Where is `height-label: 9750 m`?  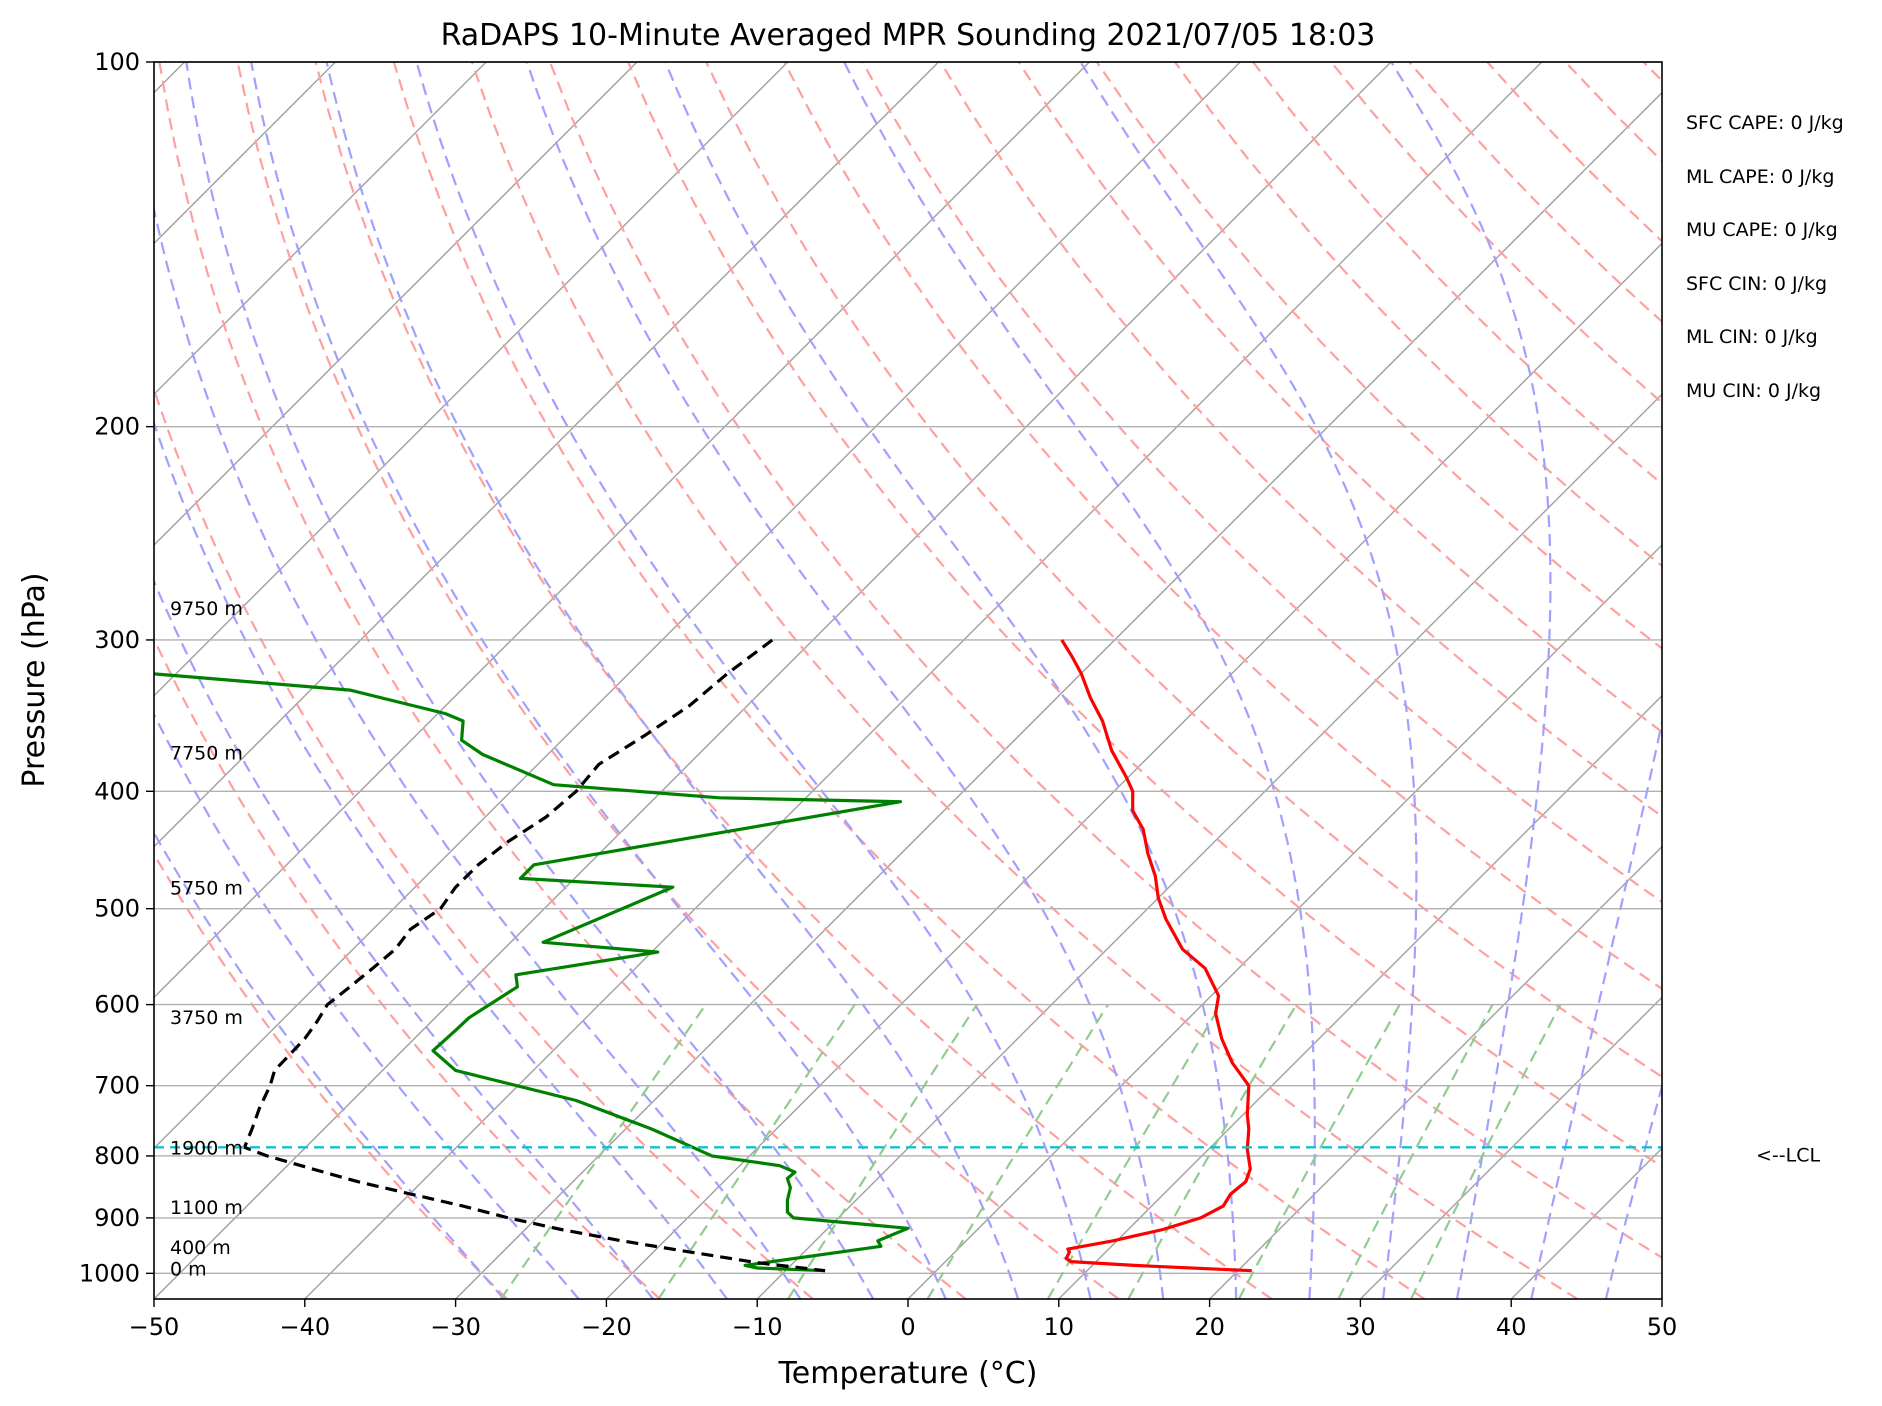 height-label: 9750 m is located at coordinates (206, 609).